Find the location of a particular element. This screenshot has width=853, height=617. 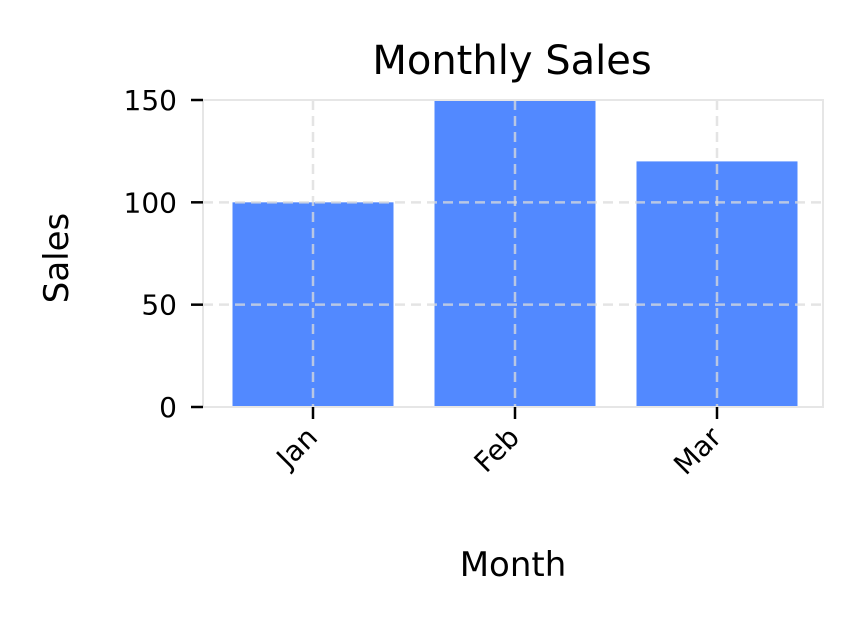

y-tick-label-0: 0 is located at coordinates (168, 407).